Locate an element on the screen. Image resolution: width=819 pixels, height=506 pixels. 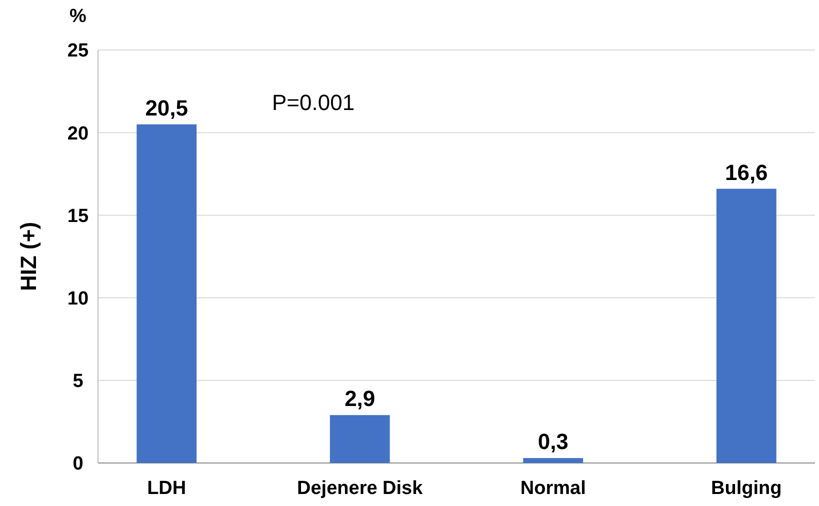
x-tick-label: Dejenere Disk is located at coordinates (360, 488).